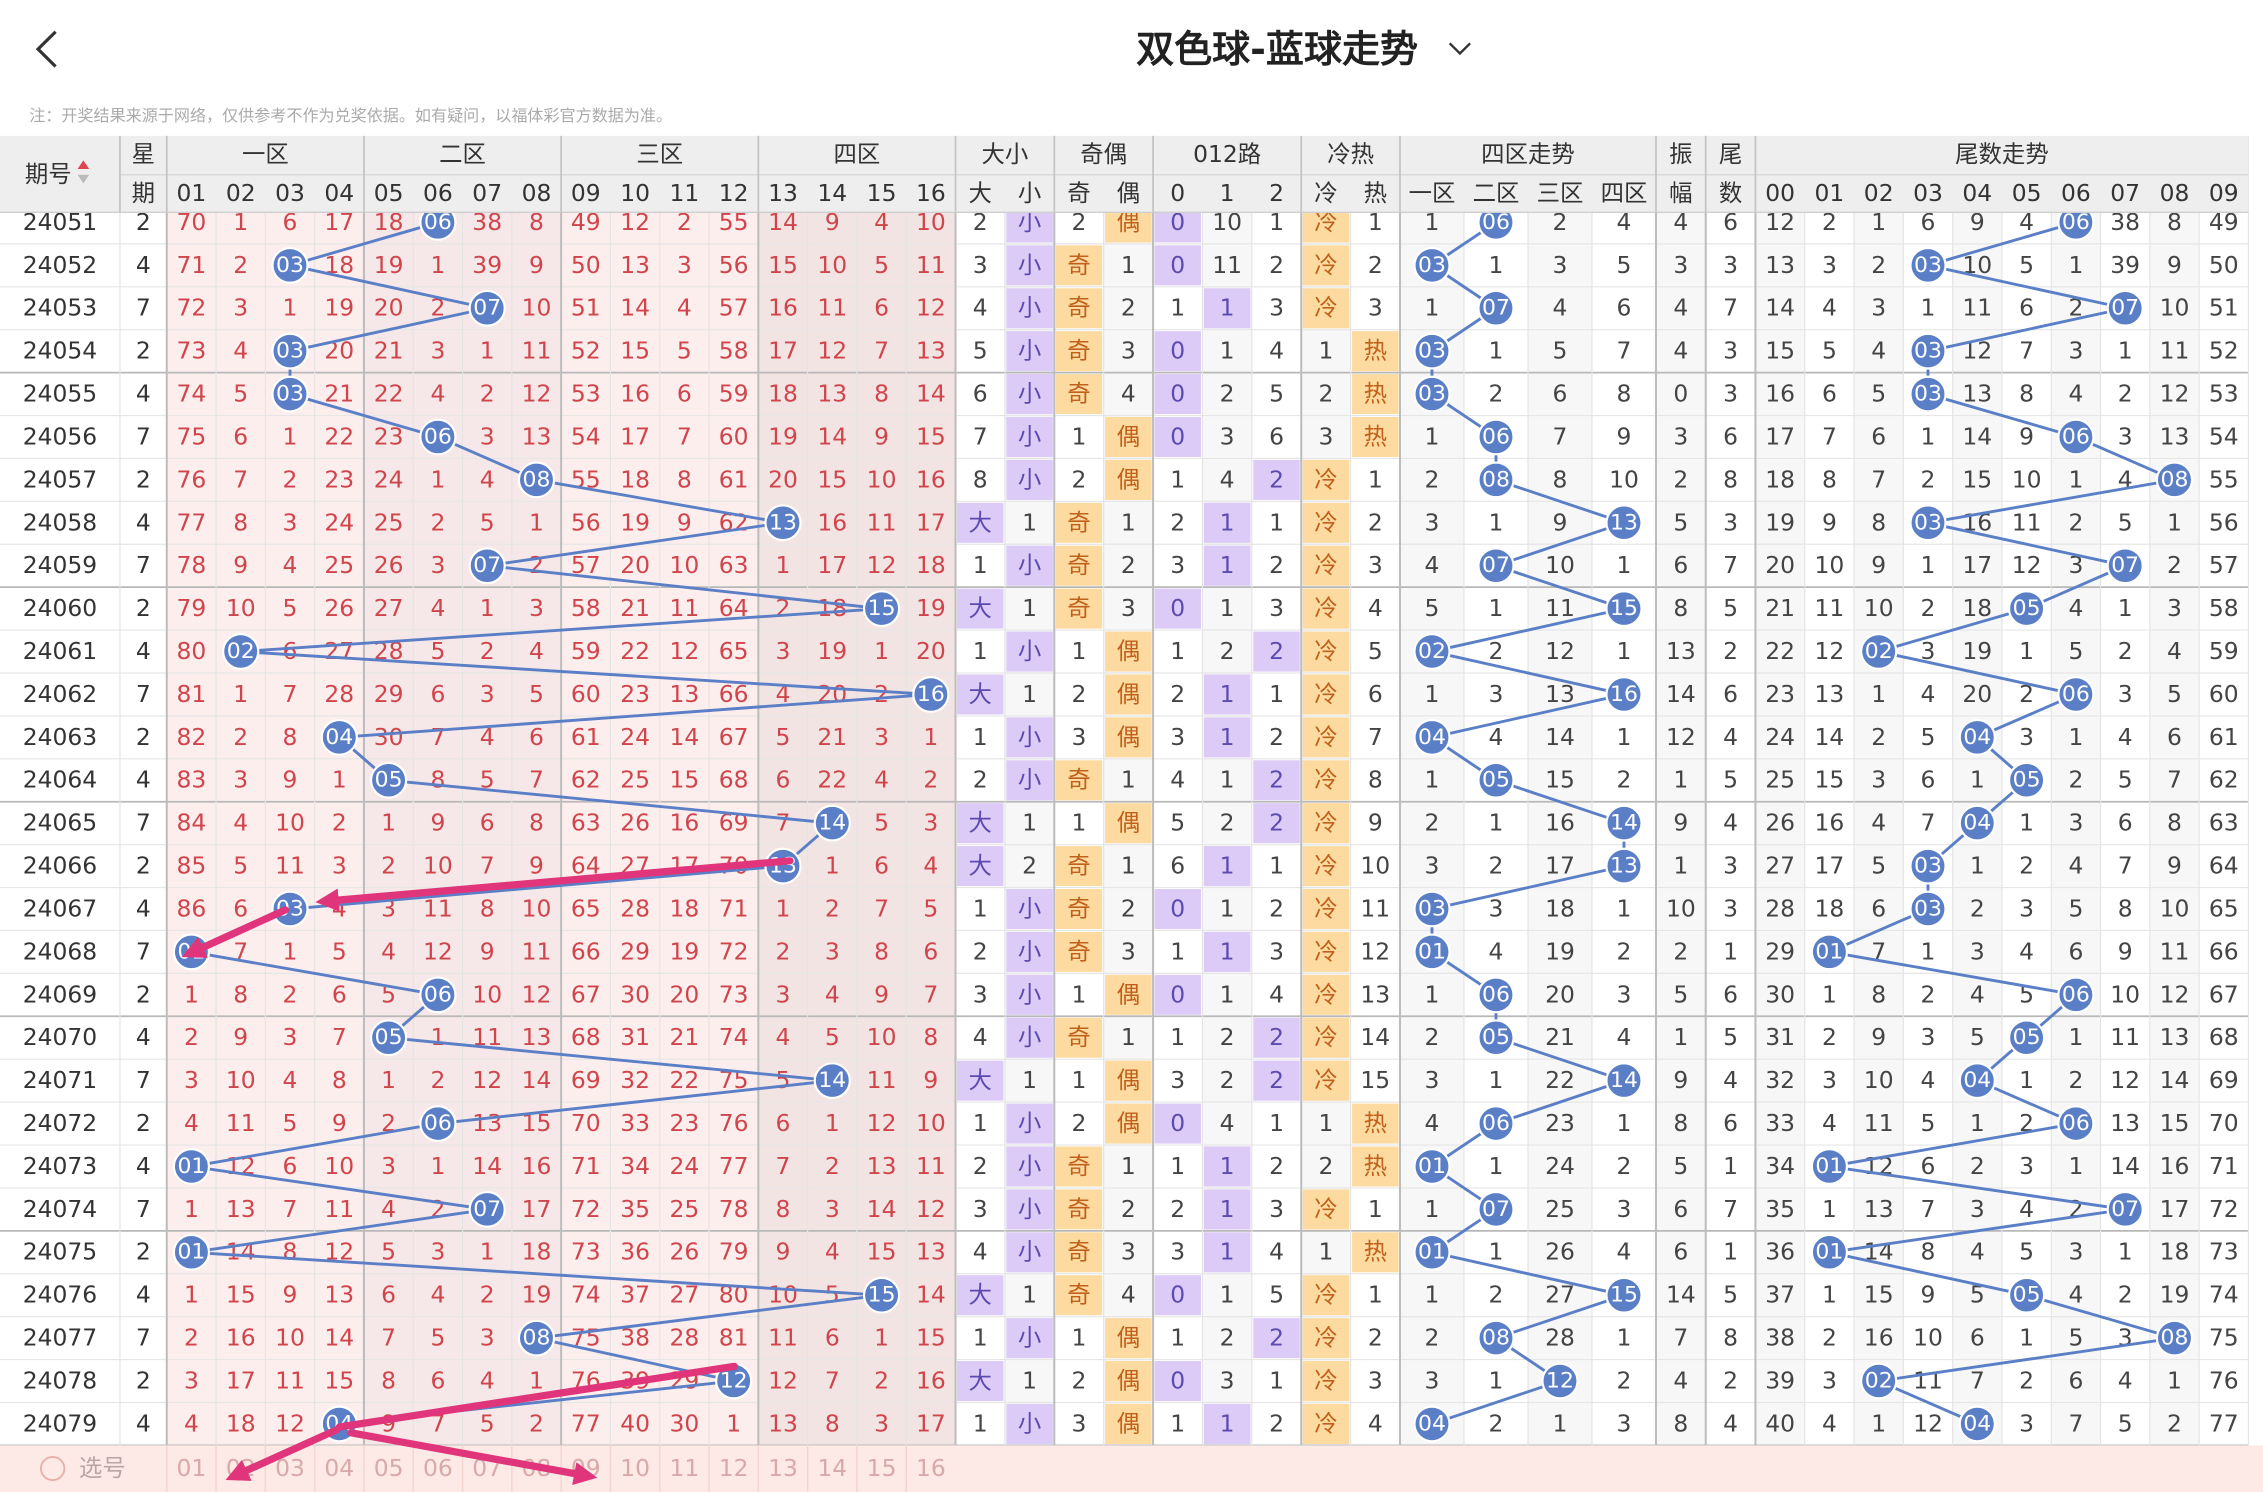 The height and width of the screenshot is (1492, 2263). What do you see at coordinates (1496, 994) in the screenshot?
I see `hit-ball-number: 06` at bounding box center [1496, 994].